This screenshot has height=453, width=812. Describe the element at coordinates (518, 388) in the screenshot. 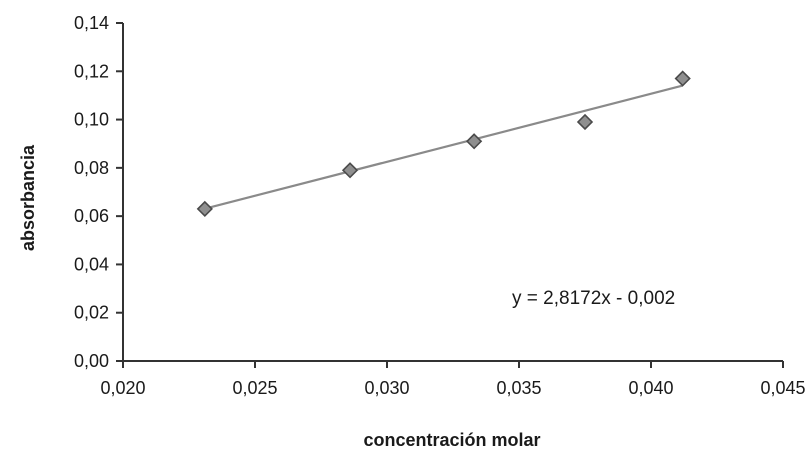

I see `x-tick-label: 0,035` at that location.